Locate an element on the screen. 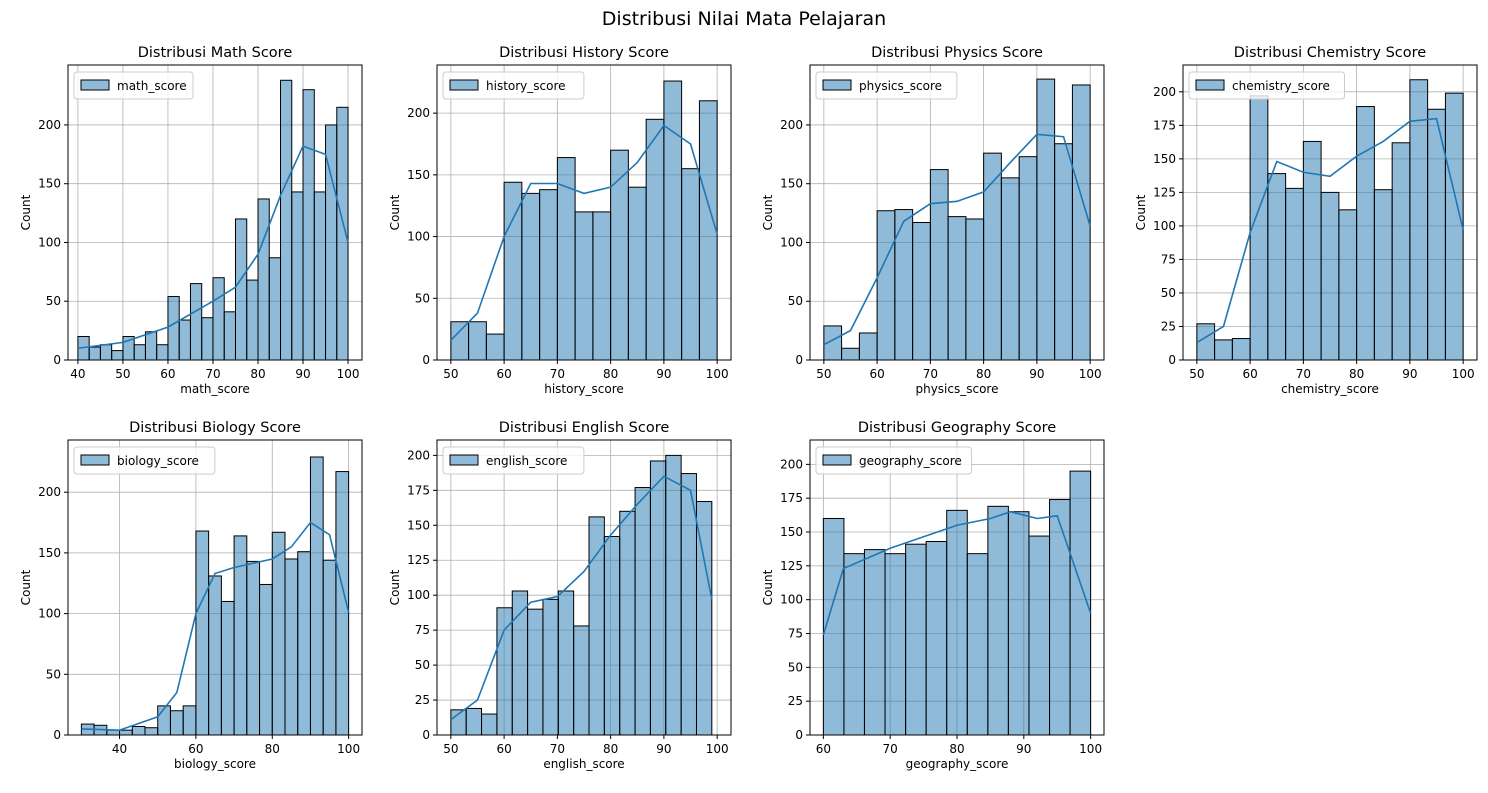  x-axis-label: history_score is located at coordinates (584, 389).